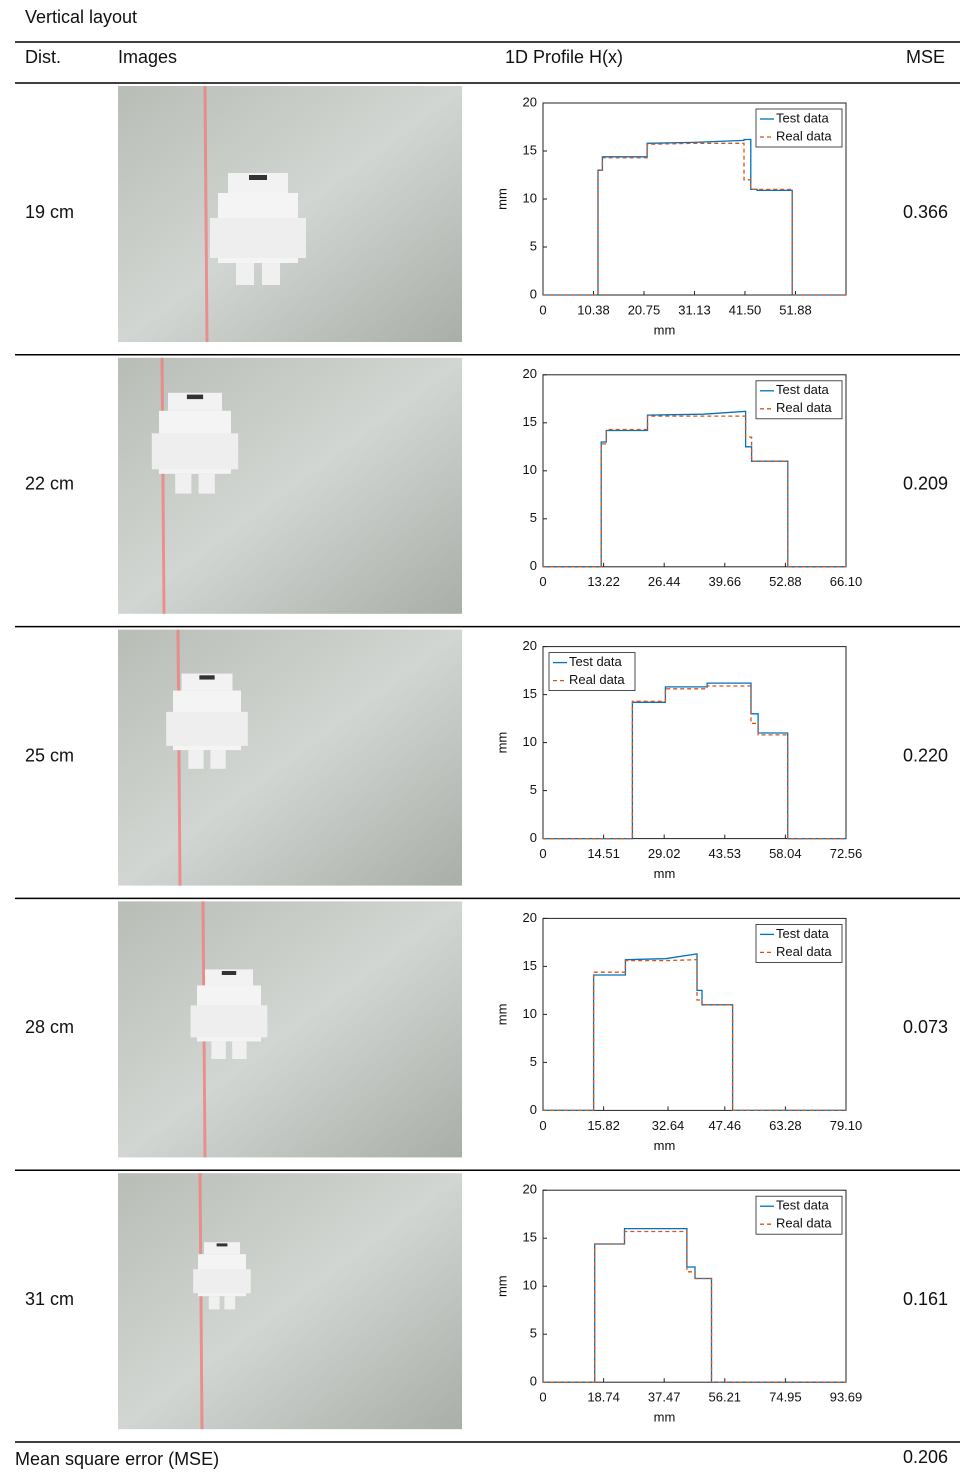  I want to click on mse-cell: 0.073, so click(925, 1027).